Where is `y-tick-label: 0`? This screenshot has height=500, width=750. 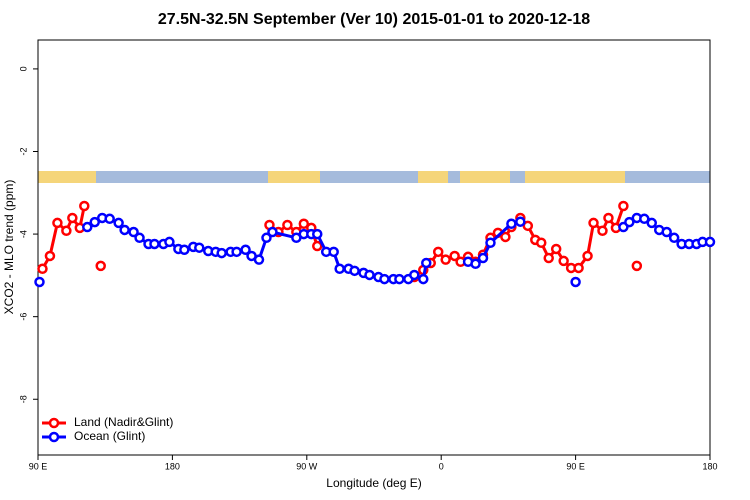 y-tick-label: 0 is located at coordinates (23, 68).